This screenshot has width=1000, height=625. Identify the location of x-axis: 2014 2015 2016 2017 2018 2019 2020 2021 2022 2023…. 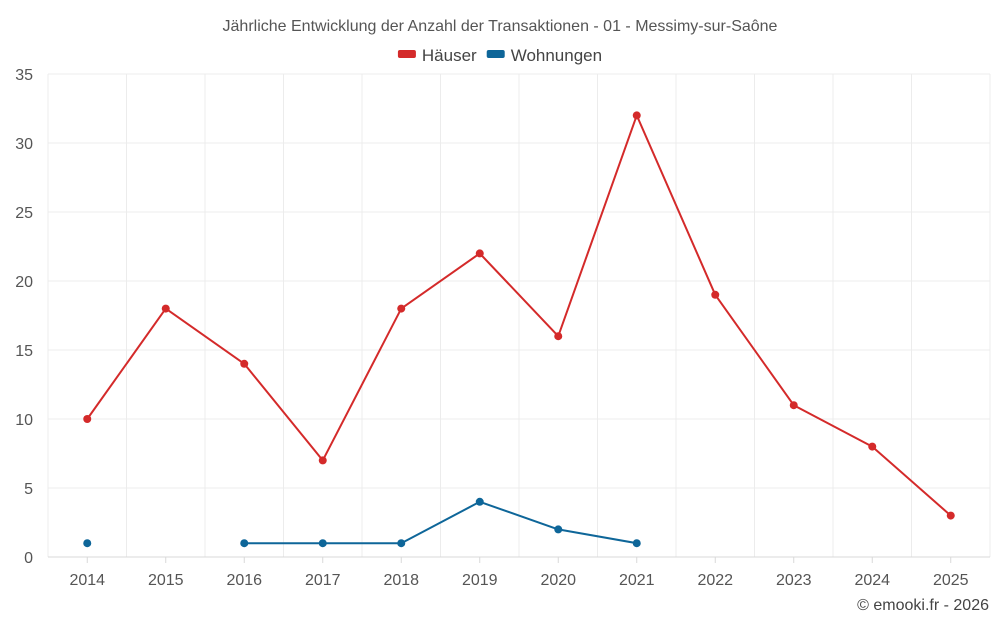
(519, 572).